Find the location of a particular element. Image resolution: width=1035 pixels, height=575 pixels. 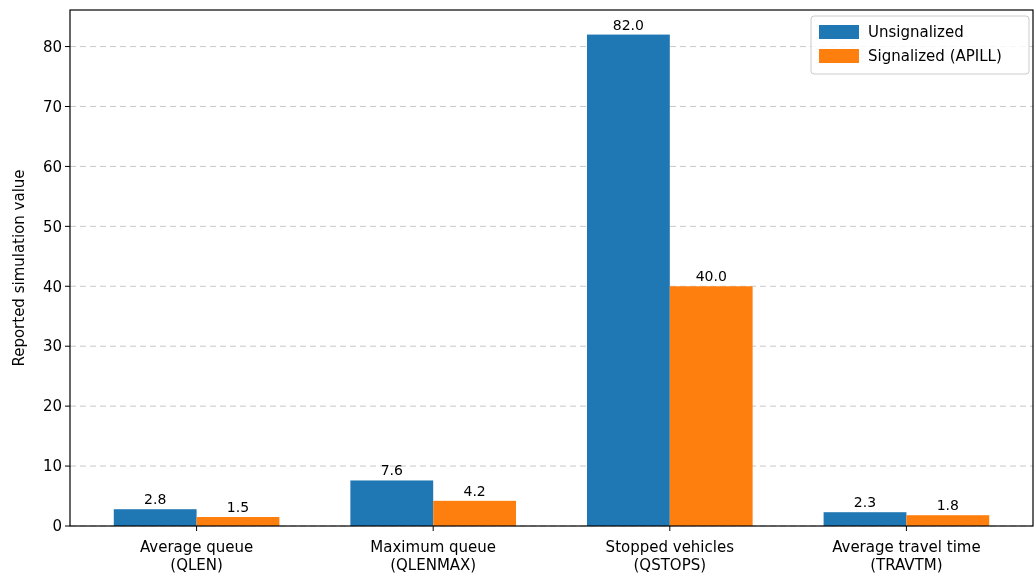

y-tick-label: 50 is located at coordinates (52, 226).